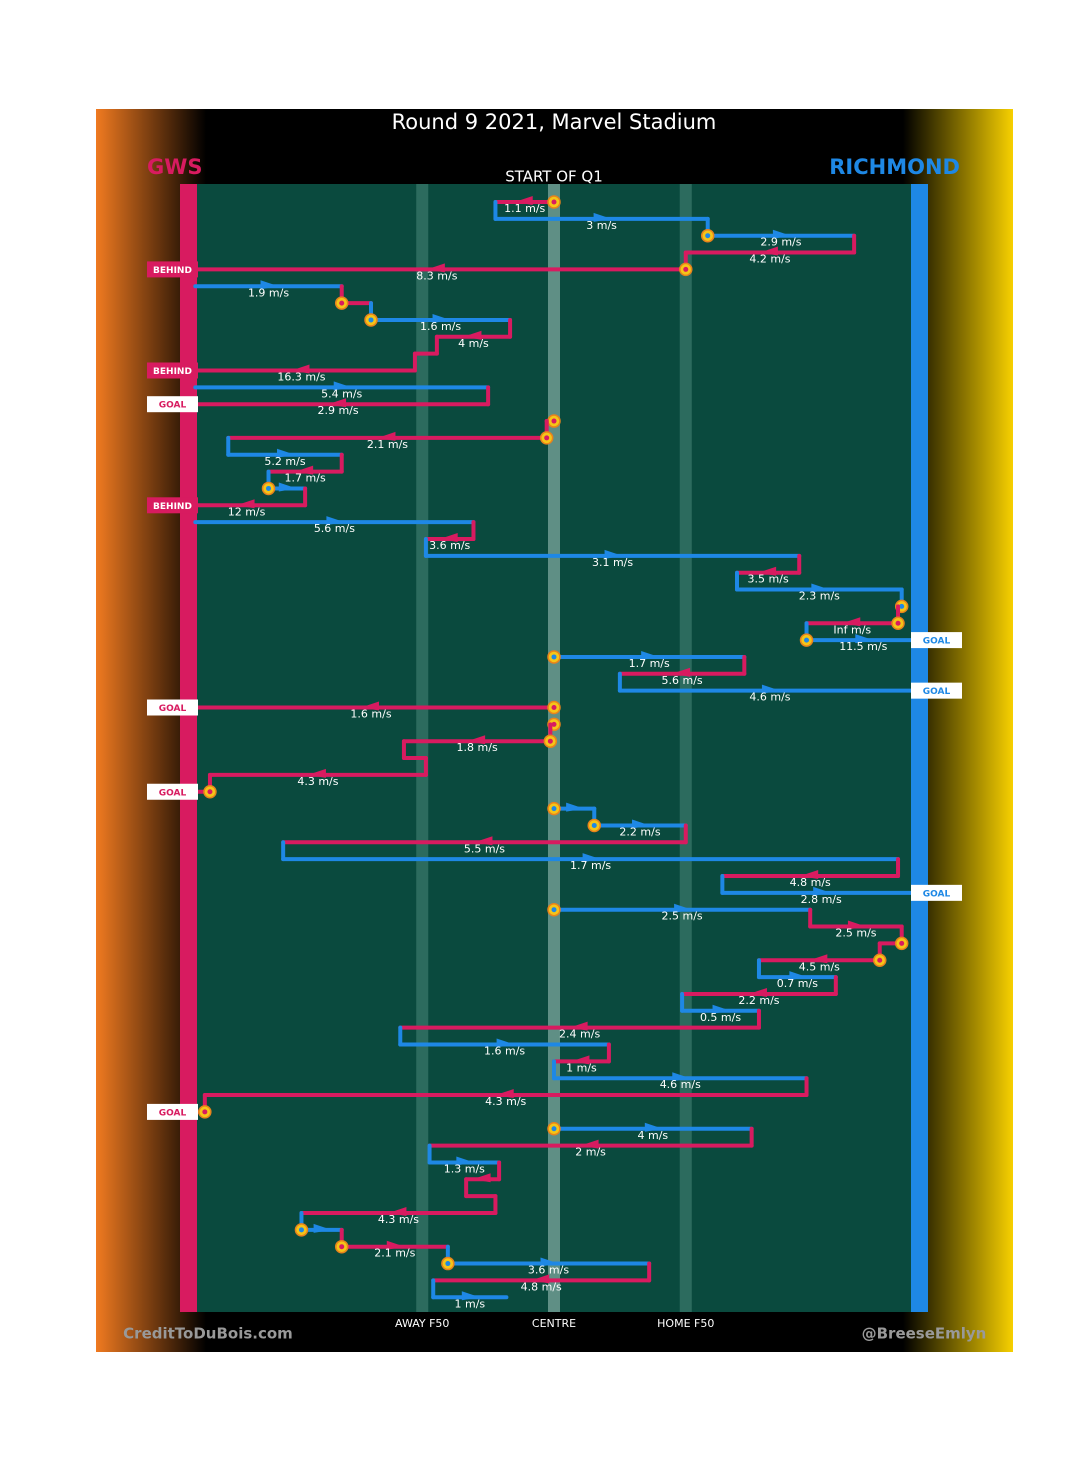 The image size is (1080, 1475). Describe the element at coordinates (247, 511) in the screenshot. I see `speed-label: 12 m/s` at that location.